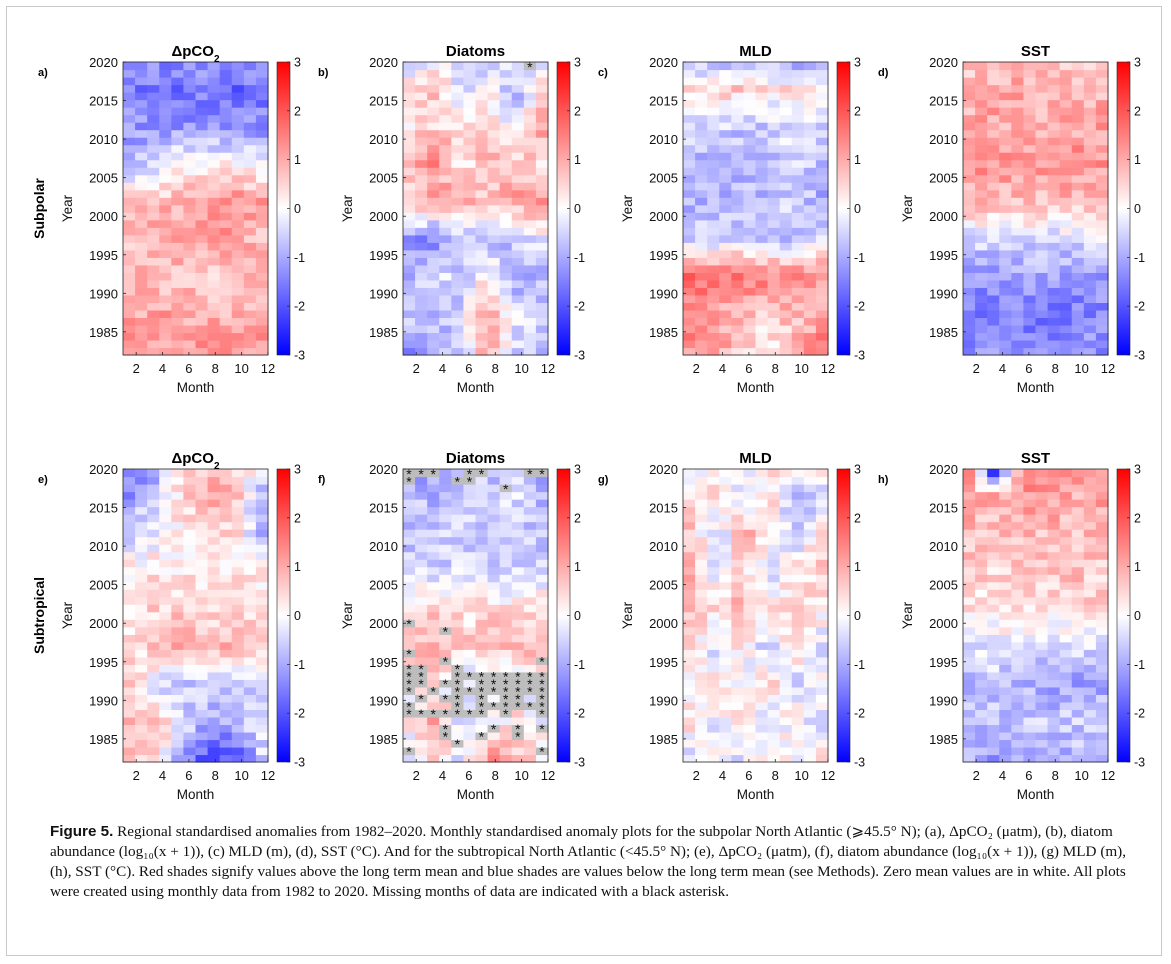 This screenshot has width=1171, height=964. What do you see at coordinates (383, 585) in the screenshot?
I see `y-tick-label: 2005` at bounding box center [383, 585].